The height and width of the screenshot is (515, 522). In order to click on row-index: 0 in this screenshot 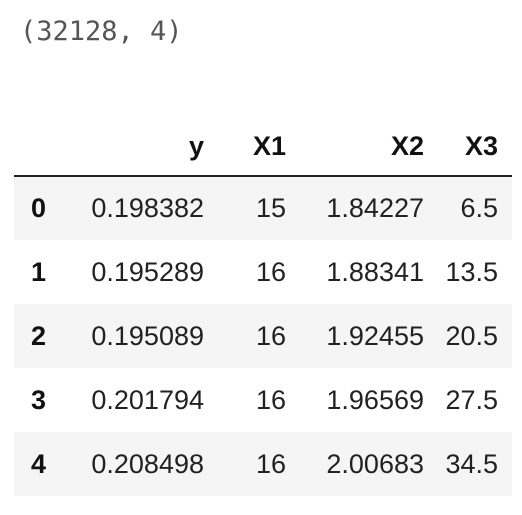, I will do `click(38, 208)`.